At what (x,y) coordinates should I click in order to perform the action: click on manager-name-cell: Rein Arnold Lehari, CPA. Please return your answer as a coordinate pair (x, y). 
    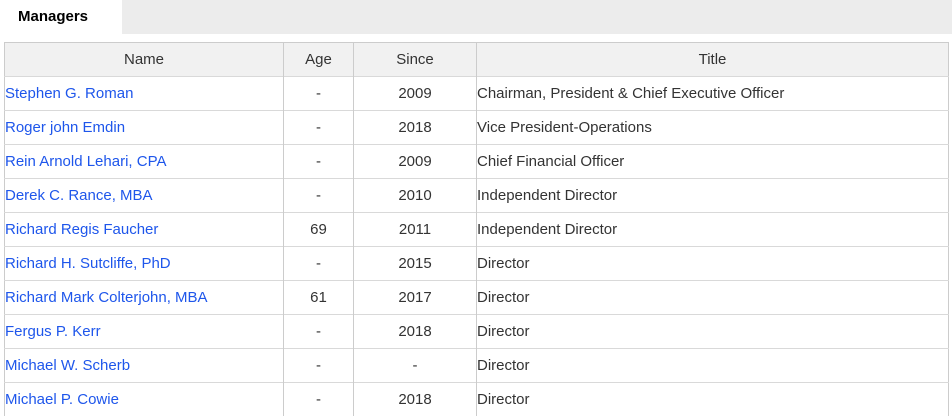
    Looking at the image, I should click on (144, 161).